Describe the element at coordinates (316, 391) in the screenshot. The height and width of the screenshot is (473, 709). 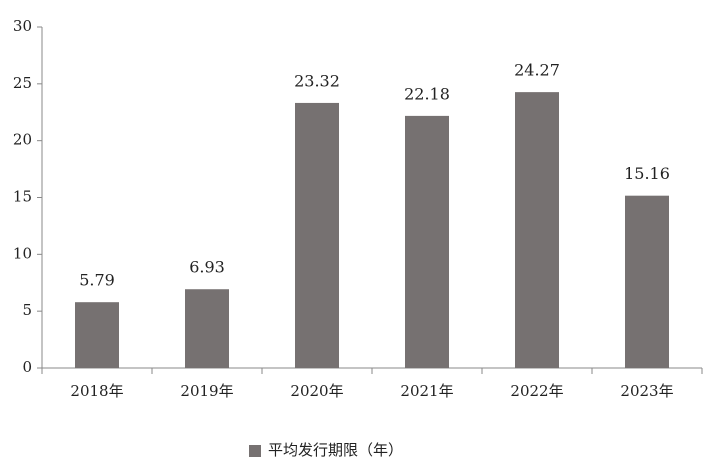
I see `x-tick-label: 2020年` at that location.